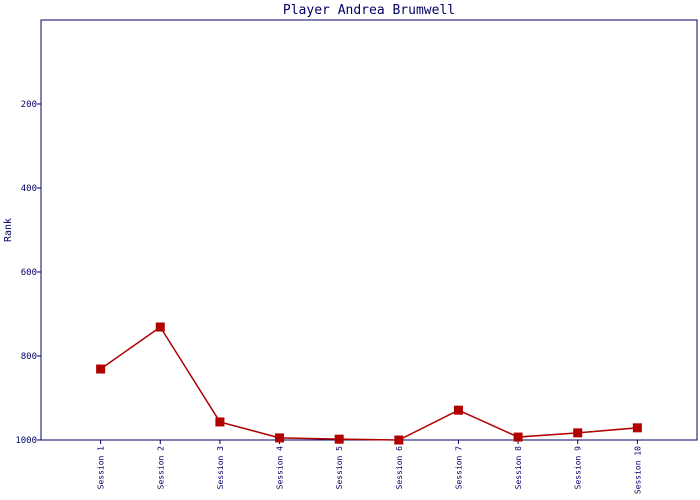 Image resolution: width=700 pixels, height=500 pixels. What do you see at coordinates (29, 357) in the screenshot?
I see `y-tick-label: 800` at bounding box center [29, 357].